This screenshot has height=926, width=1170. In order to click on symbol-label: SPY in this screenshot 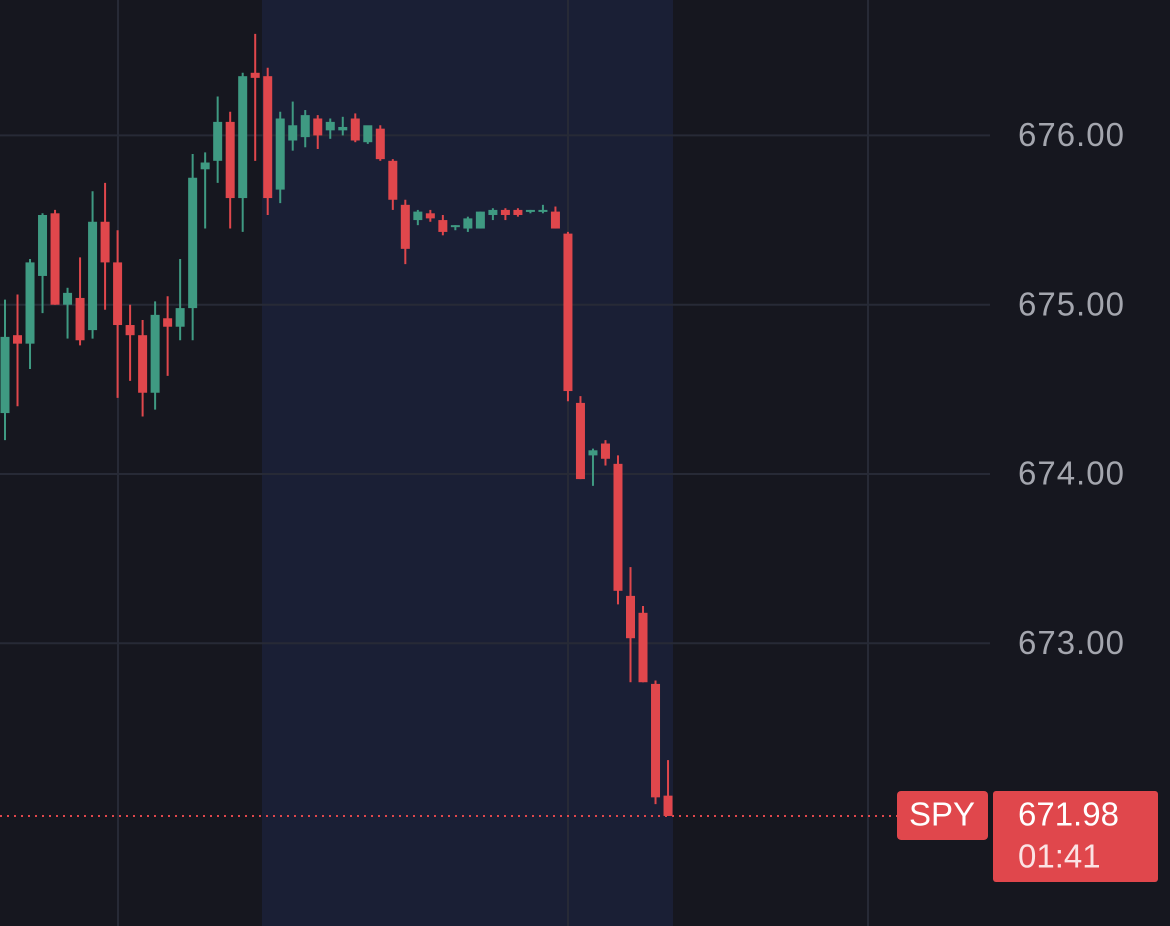, I will do `click(942, 814)`.